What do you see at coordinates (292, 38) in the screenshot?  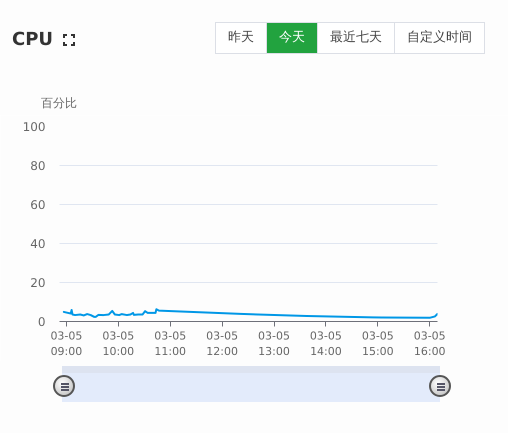 I see `text: 今天` at bounding box center [292, 38].